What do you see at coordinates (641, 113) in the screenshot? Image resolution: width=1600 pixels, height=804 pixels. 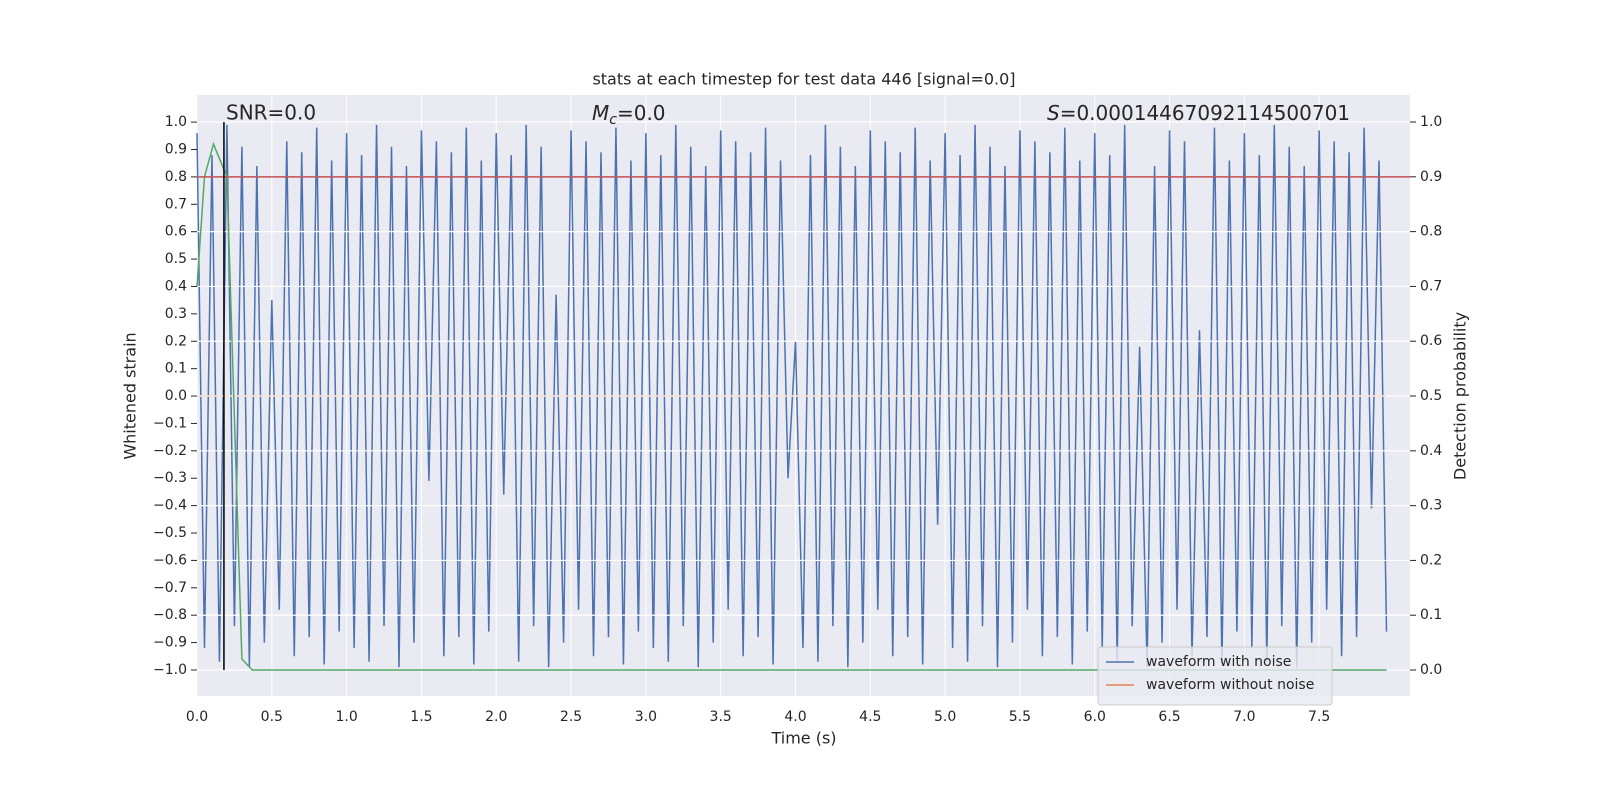 I see `annotation-text: =0.0` at bounding box center [641, 113].